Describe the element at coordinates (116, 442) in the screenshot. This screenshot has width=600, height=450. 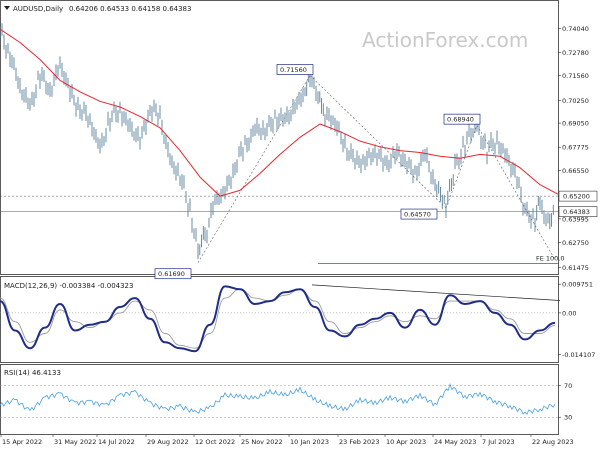
I see `x-tick-label: 14 Jul 2022` at that location.